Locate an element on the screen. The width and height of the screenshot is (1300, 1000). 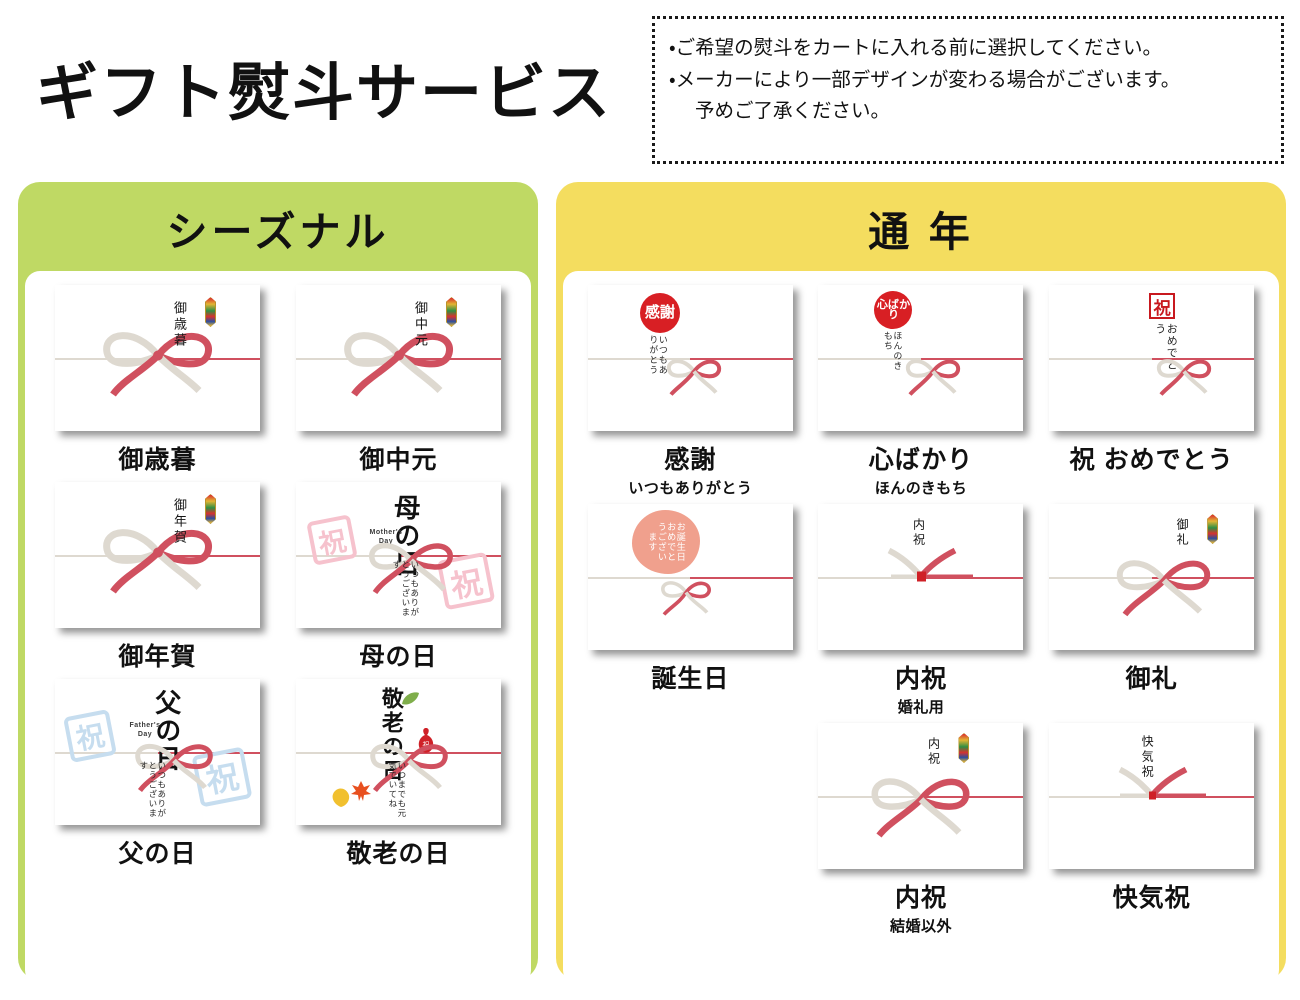
noshi-item-kaikiiwai: 快気祝 快気祝 is located at coordinates (1151, 829).